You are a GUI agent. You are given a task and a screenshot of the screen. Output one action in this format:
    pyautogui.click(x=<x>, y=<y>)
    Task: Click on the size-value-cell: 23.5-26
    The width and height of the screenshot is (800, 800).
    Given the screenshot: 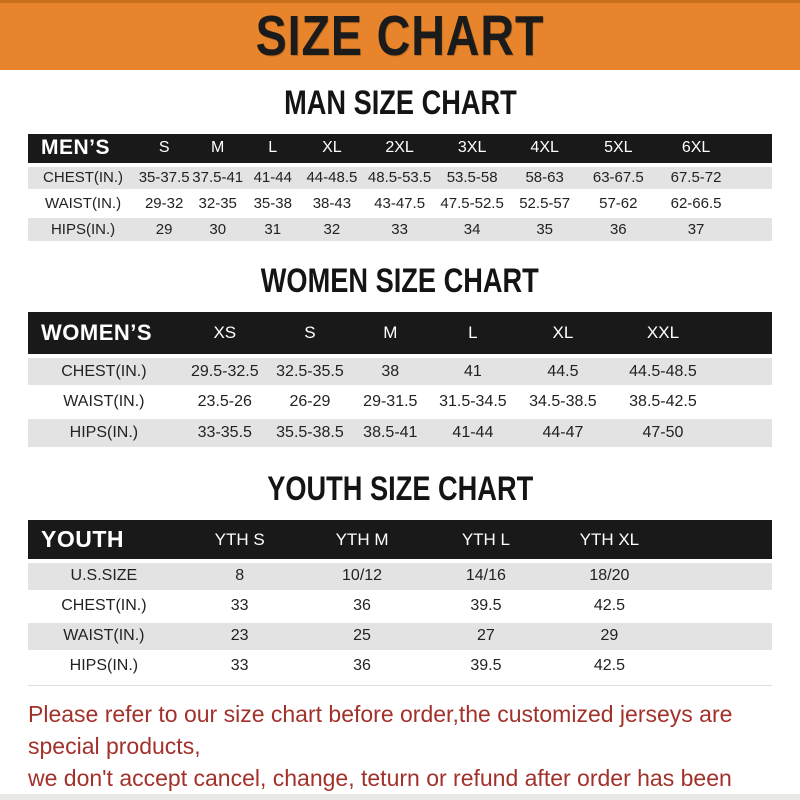 What is the action you would take?
    pyautogui.click(x=224, y=403)
    